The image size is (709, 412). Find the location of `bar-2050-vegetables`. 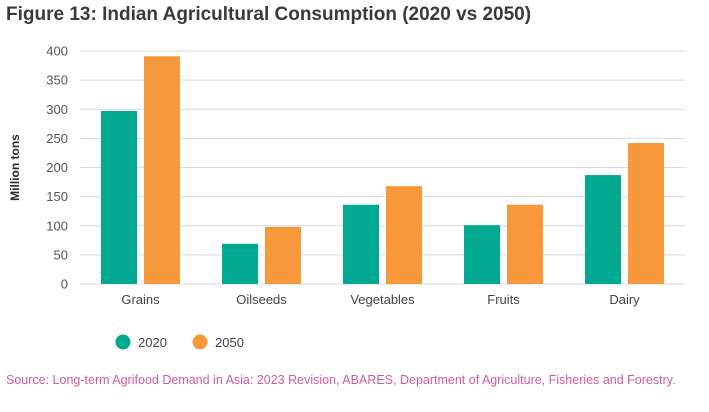

bar-2050-vegetables is located at coordinates (404, 235).